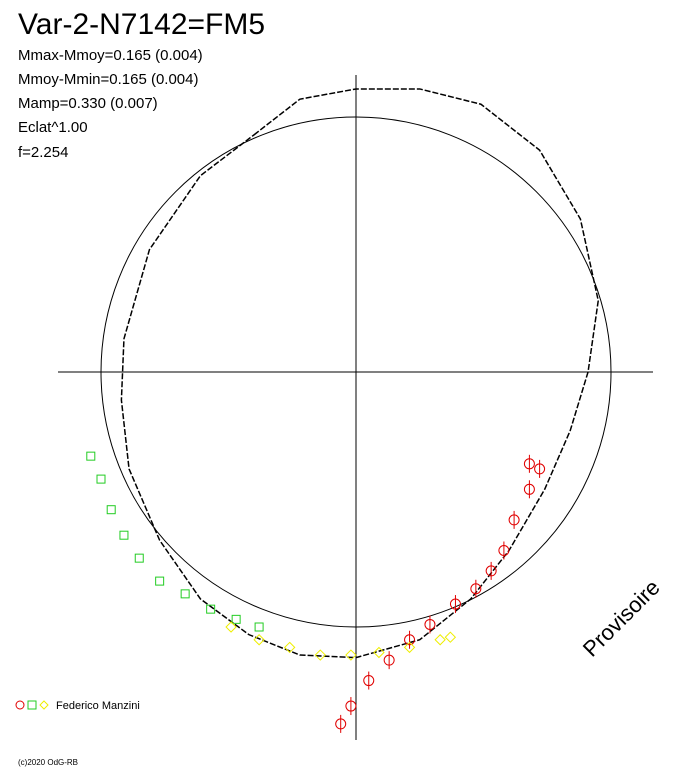 The width and height of the screenshot is (688, 768). Describe the element at coordinates (141, 24) in the screenshot. I see `chart-title: Var-2-N7142=FM5` at that location.